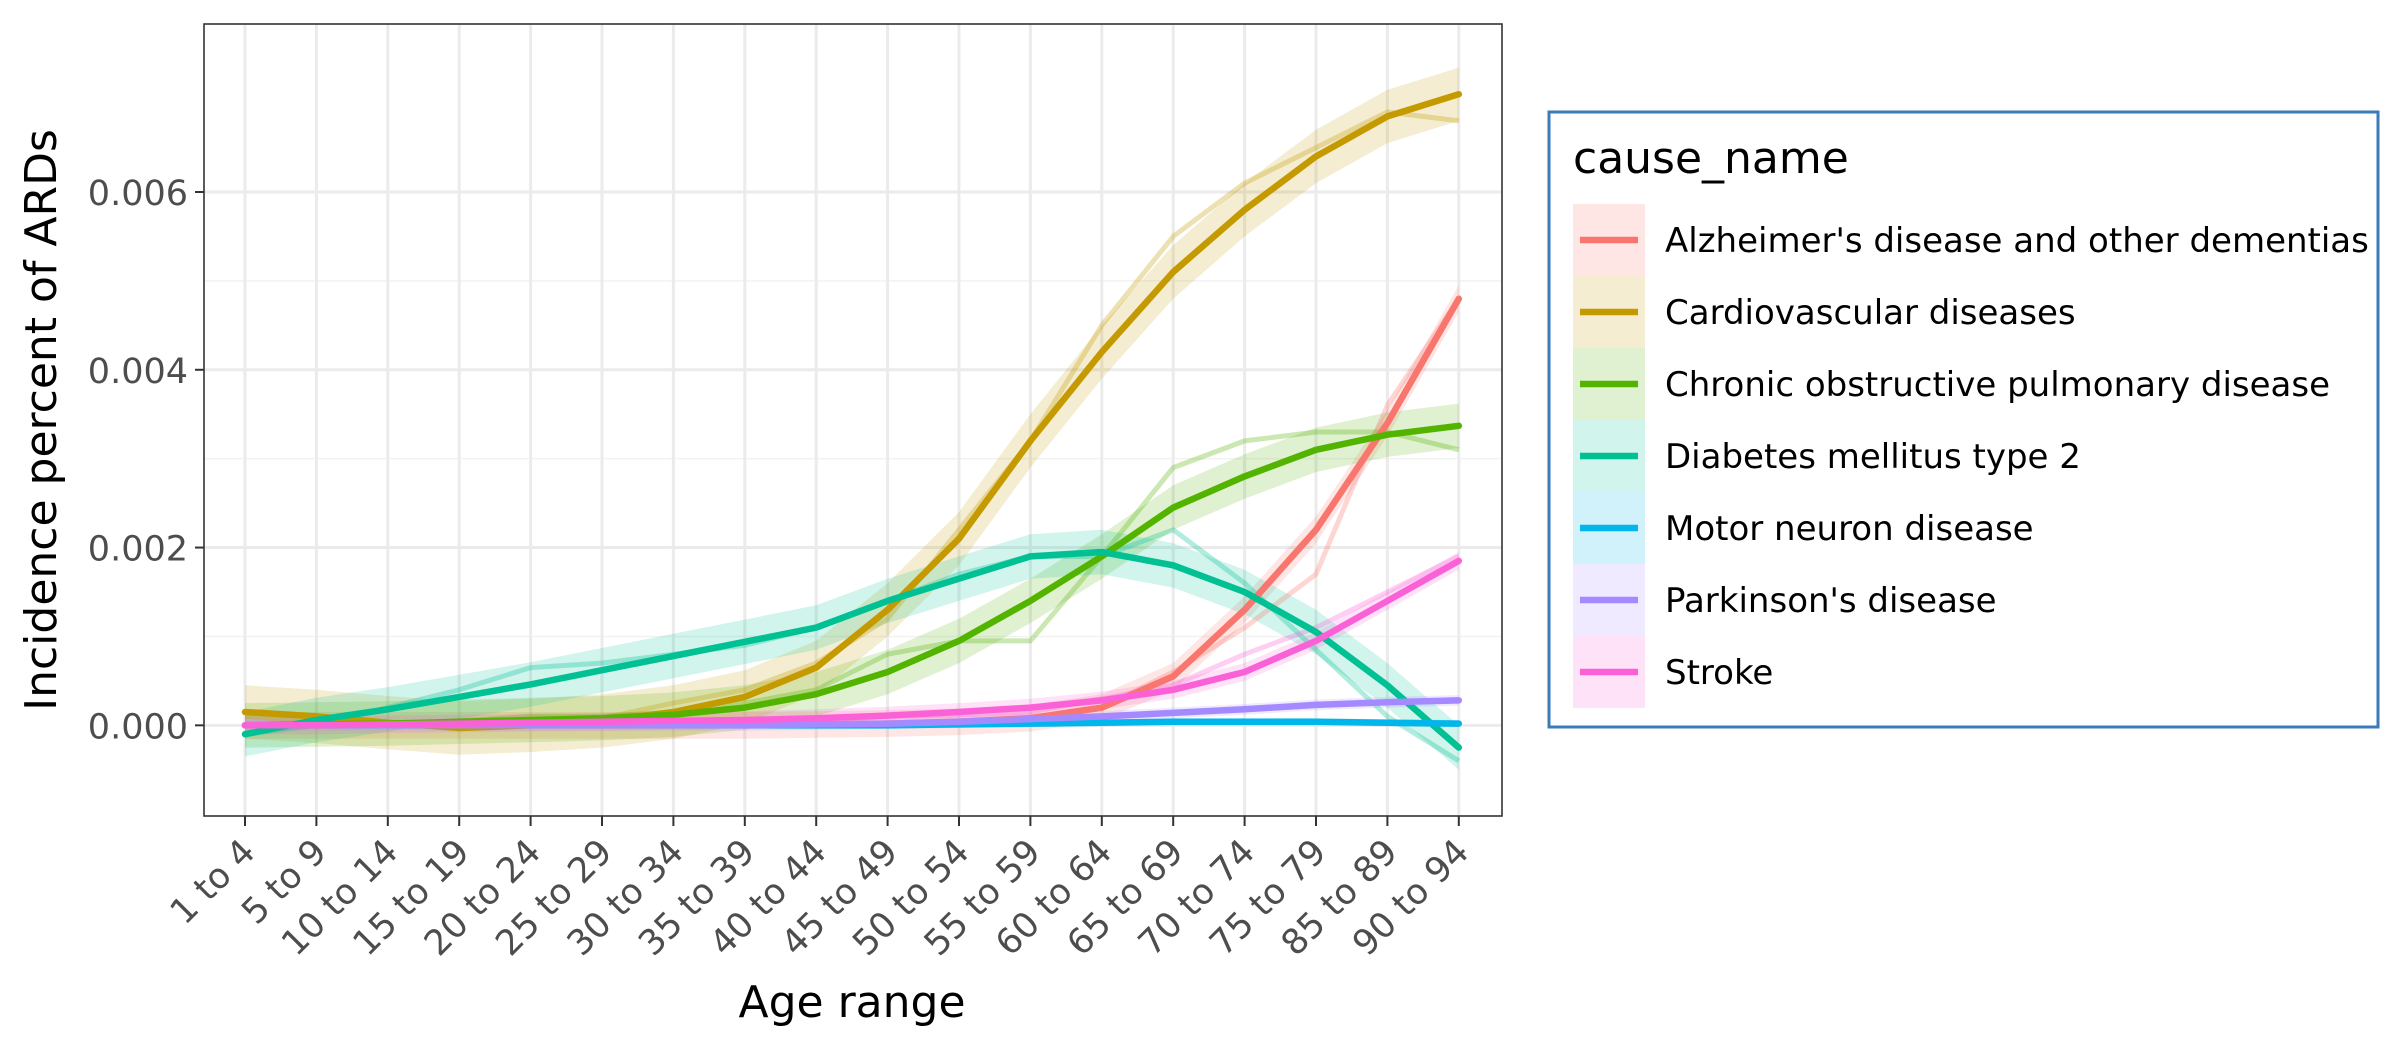  What do you see at coordinates (146, 460) in the screenshot?
I see `y-axis: 0.000 0.002 0.004 0.006` at bounding box center [146, 460].